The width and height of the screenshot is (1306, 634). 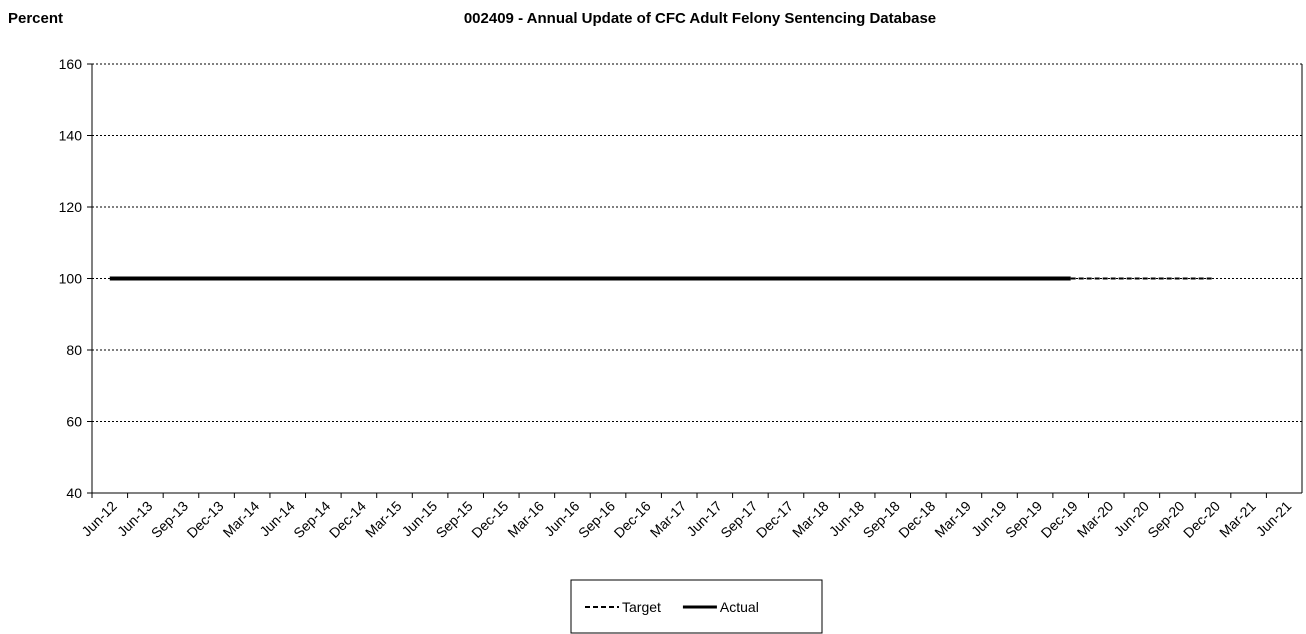 What do you see at coordinates (420, 519) in the screenshot?
I see `x-tick-label: Jun-15` at bounding box center [420, 519].